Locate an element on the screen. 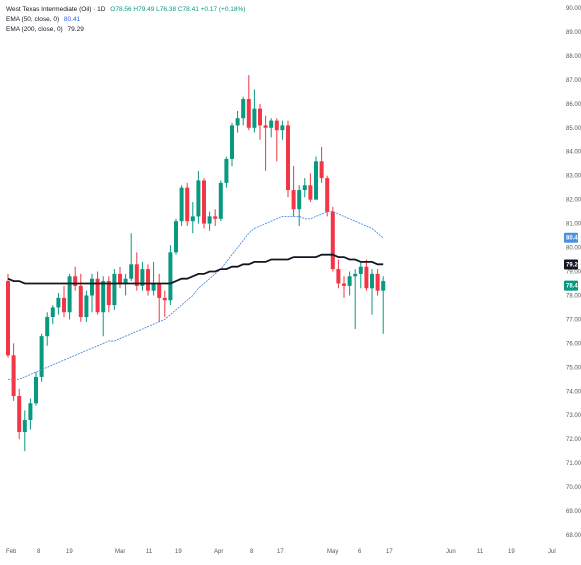 The image size is (581, 565). legend-ema50-value: 80.41 is located at coordinates (72, 19).